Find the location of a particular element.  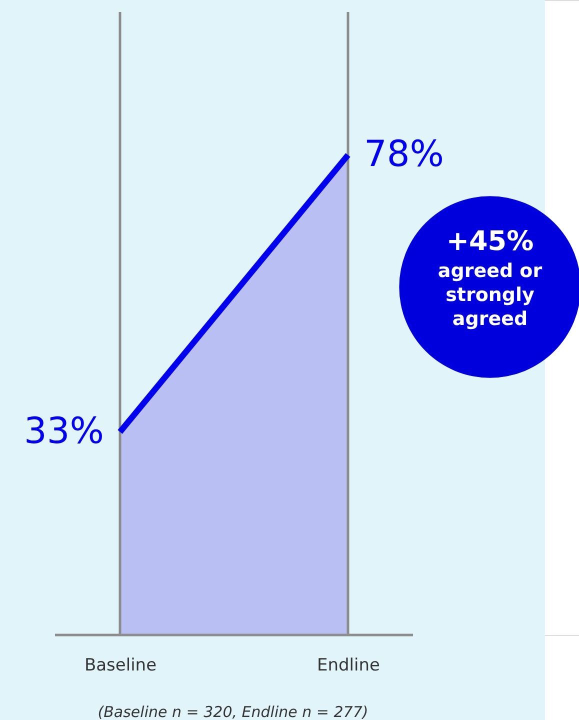

data-label: 33% is located at coordinates (64, 431).